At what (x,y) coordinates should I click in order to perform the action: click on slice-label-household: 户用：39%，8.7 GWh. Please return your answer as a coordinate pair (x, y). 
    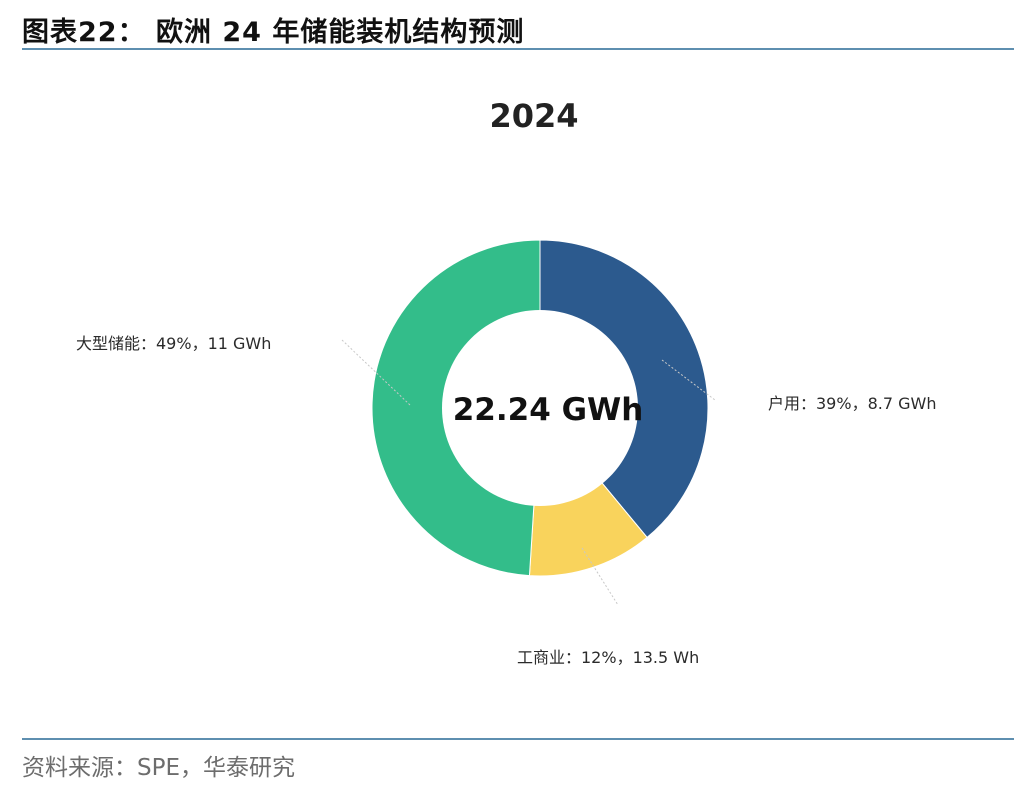
    Looking at the image, I should click on (852, 403).